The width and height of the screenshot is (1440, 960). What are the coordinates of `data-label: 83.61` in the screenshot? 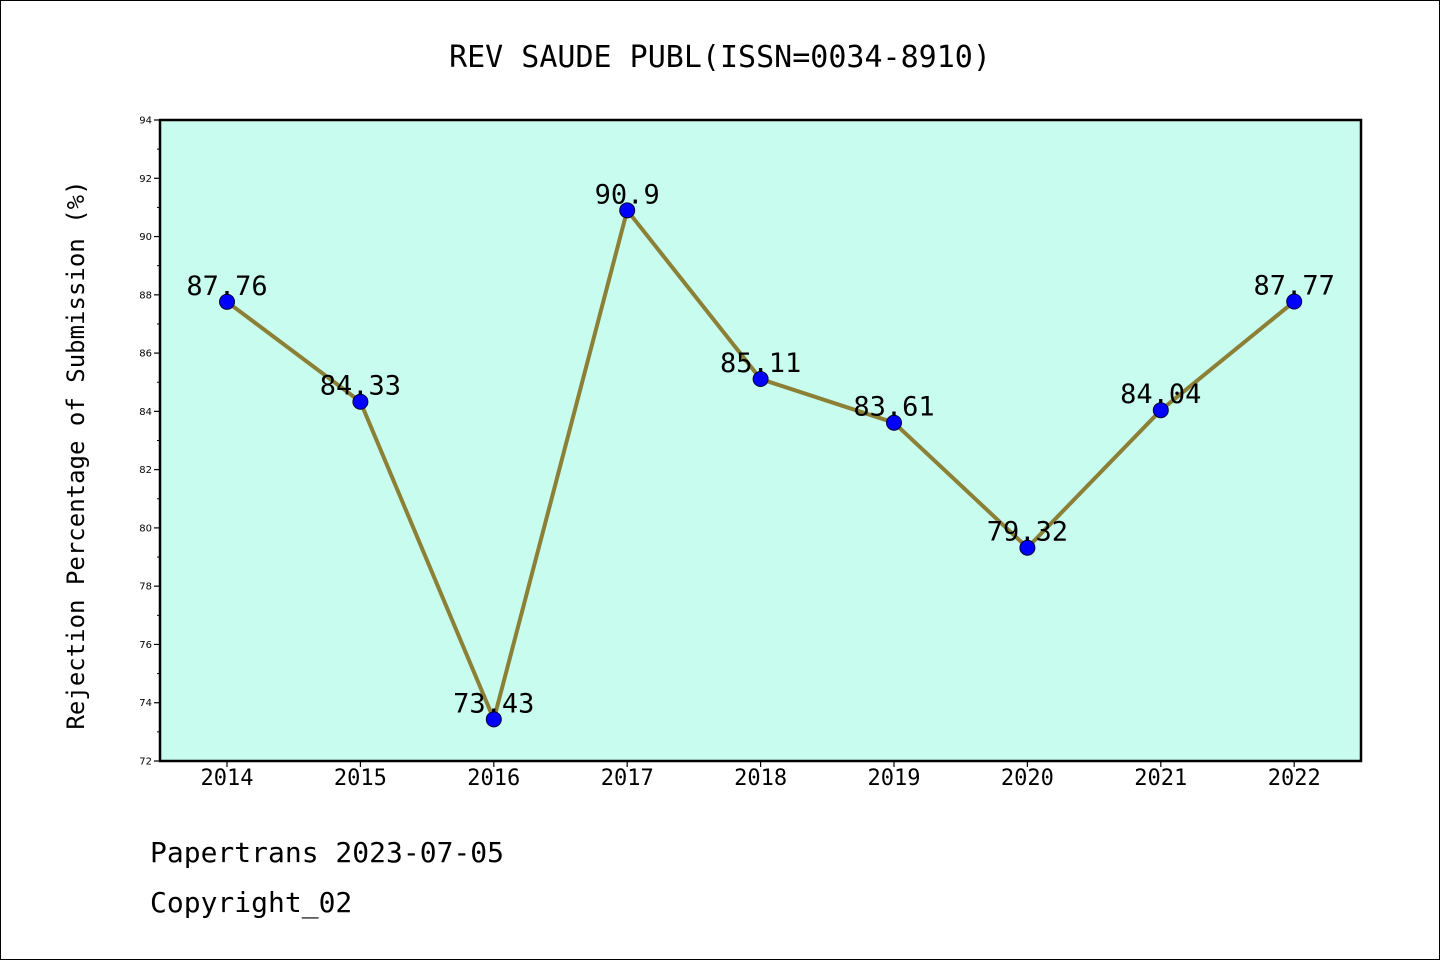 It's located at (893, 407).